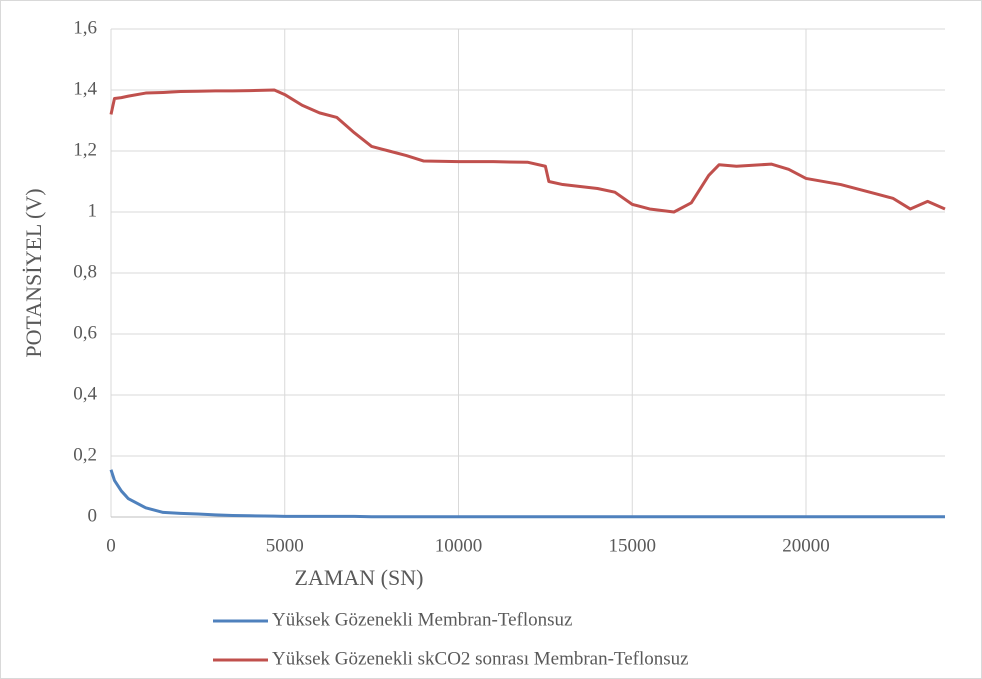  What do you see at coordinates (422, 619) in the screenshot?
I see `legend-label: Yüksek Gözenekli Membran-Teflonsuz` at bounding box center [422, 619].